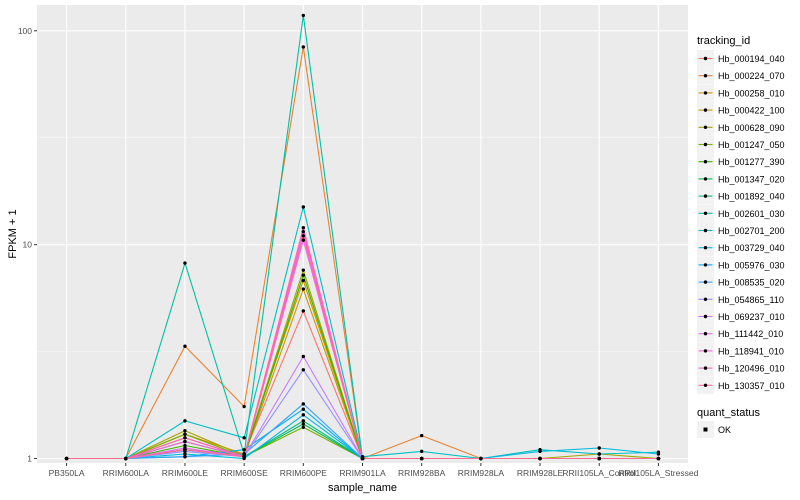 Image resolution: width=800 pixels, height=500 pixels. What do you see at coordinates (751, 93) in the screenshot?
I see `legend-label: Hb_000258_010` at bounding box center [751, 93].